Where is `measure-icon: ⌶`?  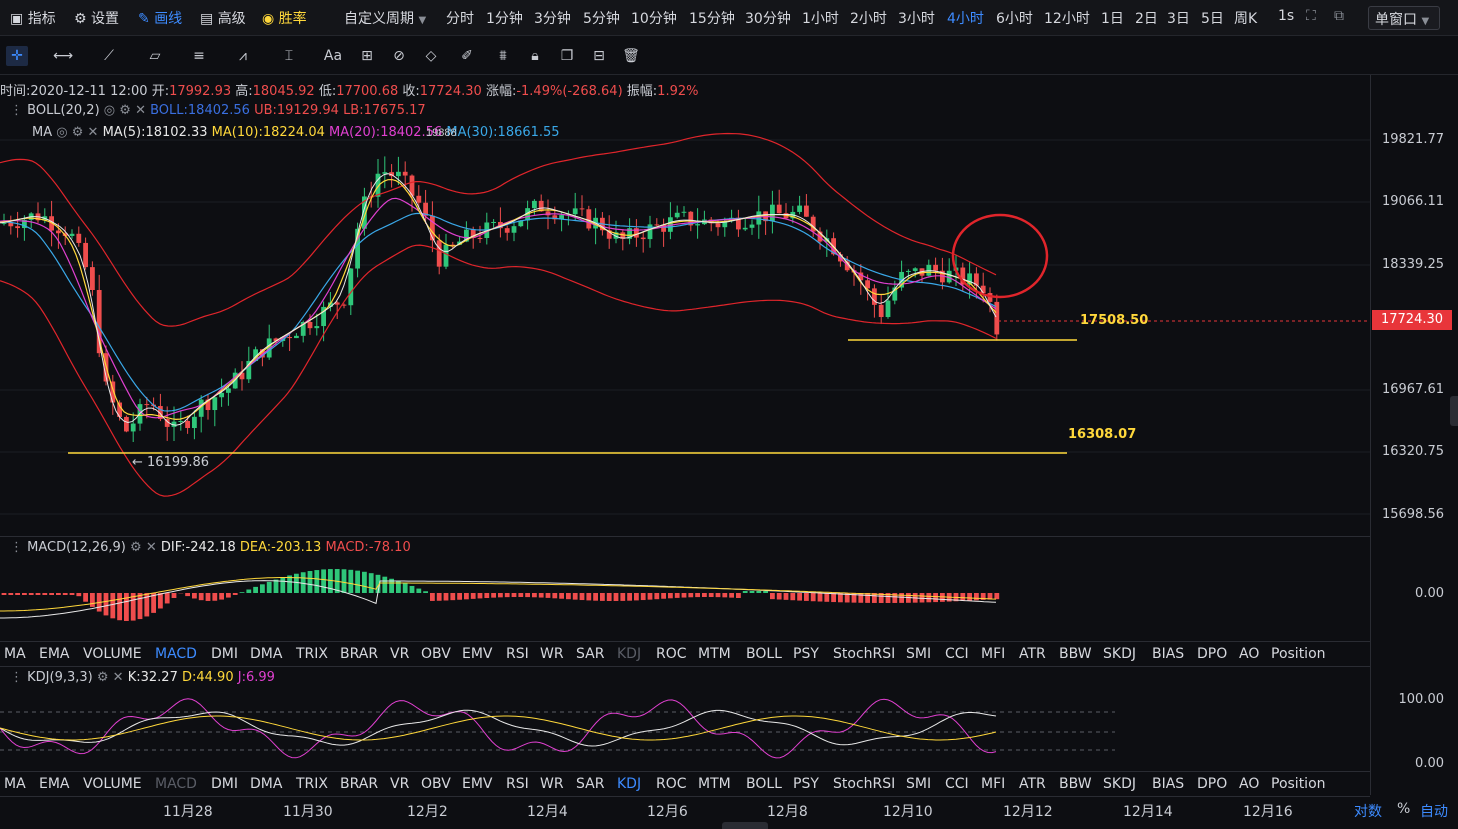 measure-icon: ⌶ is located at coordinates (289, 56).